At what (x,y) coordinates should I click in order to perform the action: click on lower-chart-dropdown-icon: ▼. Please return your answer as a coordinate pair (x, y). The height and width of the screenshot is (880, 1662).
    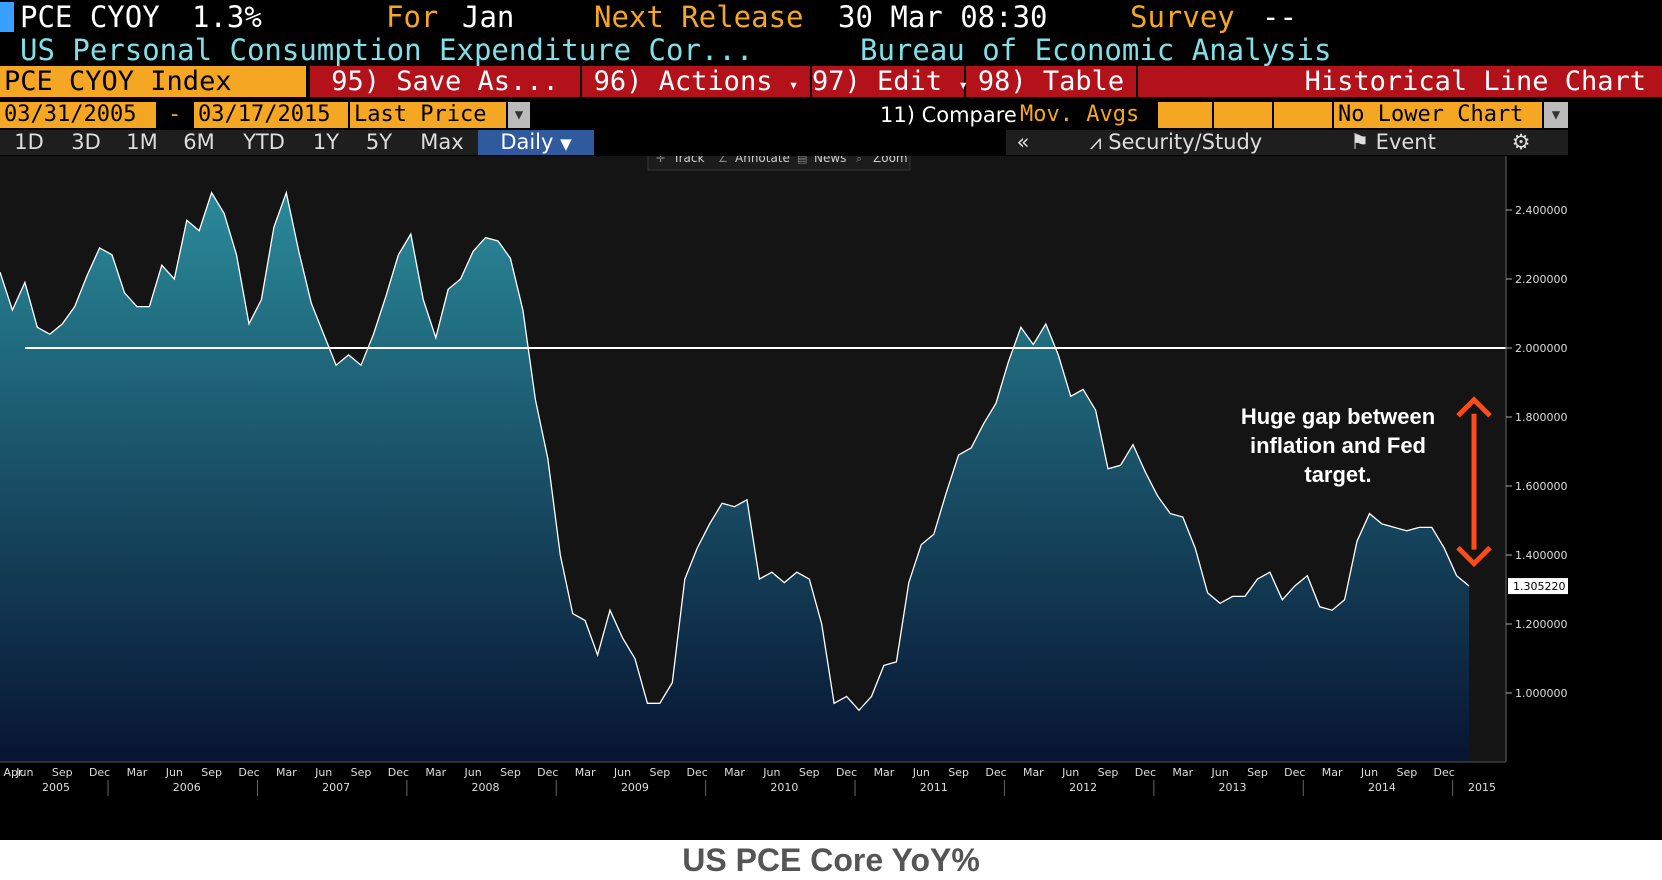
    Looking at the image, I should click on (1556, 115).